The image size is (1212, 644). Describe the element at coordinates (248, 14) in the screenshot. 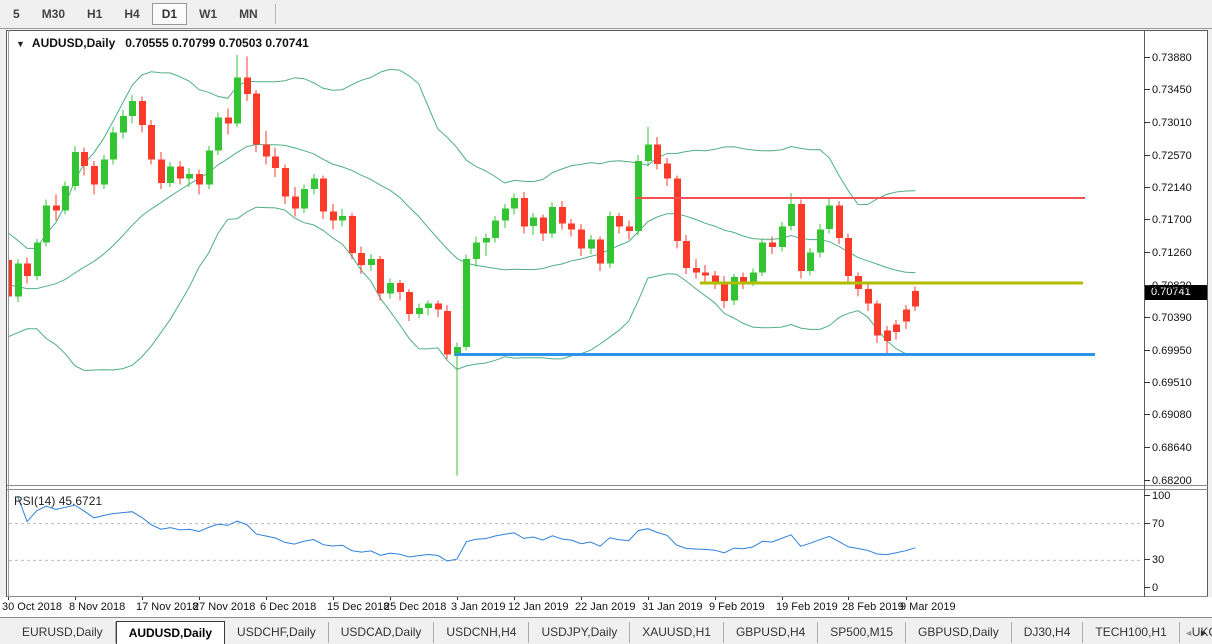

I see `timeframe-button-mn: MN` at that location.